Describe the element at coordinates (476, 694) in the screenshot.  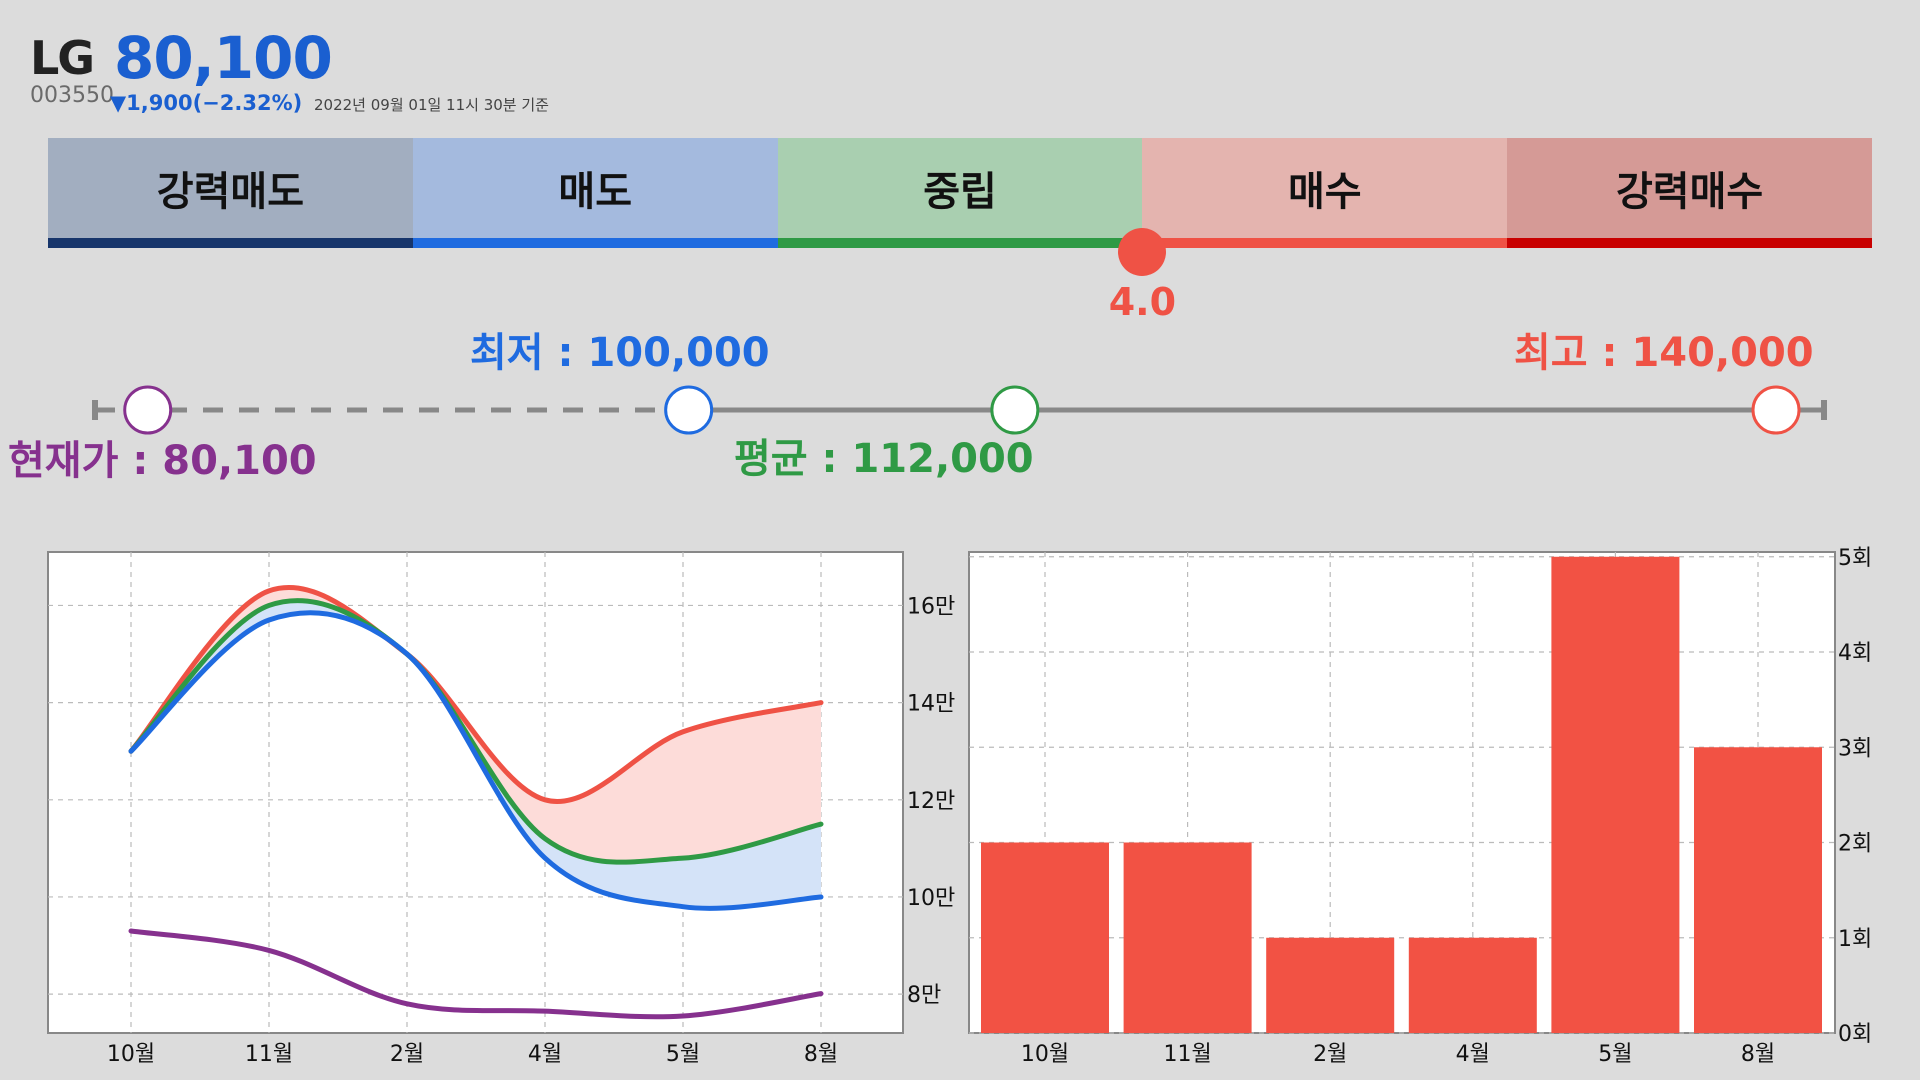
I see `series-line-high` at that location.